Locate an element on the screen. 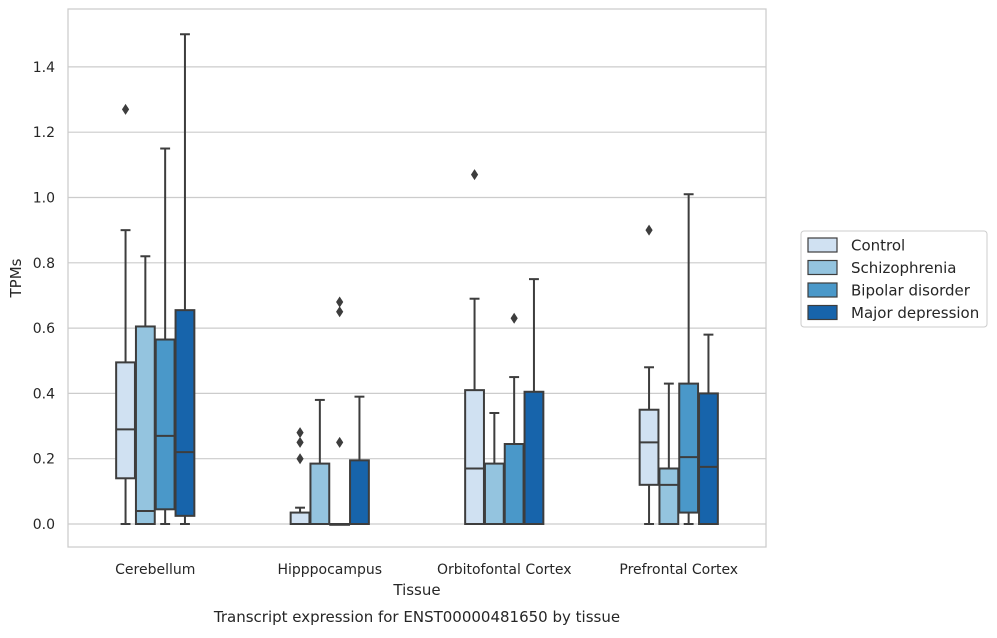 The height and width of the screenshot is (638, 997). y-tick-label: 0.4 is located at coordinates (44, 394).